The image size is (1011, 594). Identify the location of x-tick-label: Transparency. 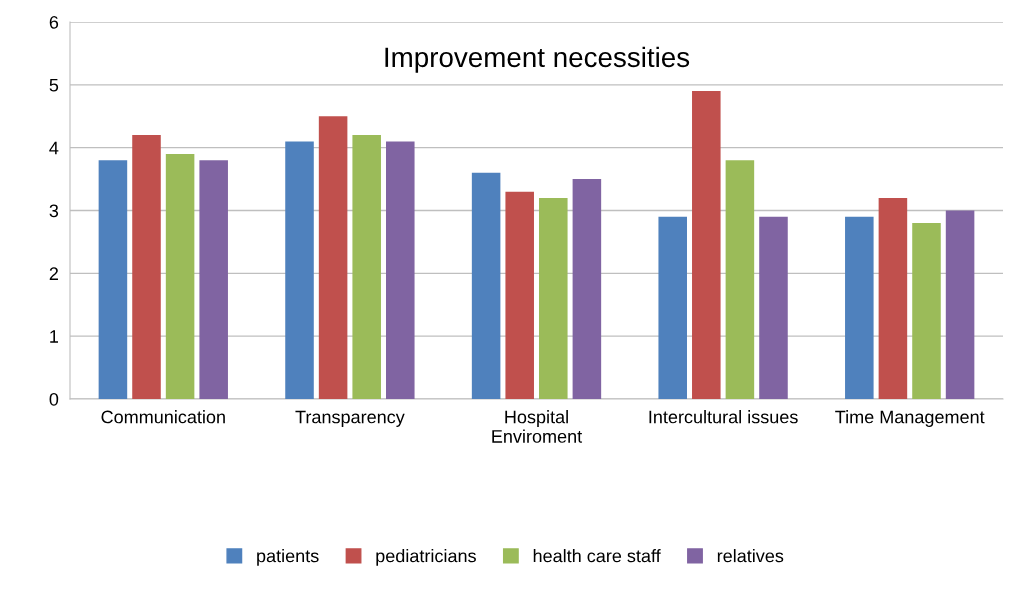
(350, 418).